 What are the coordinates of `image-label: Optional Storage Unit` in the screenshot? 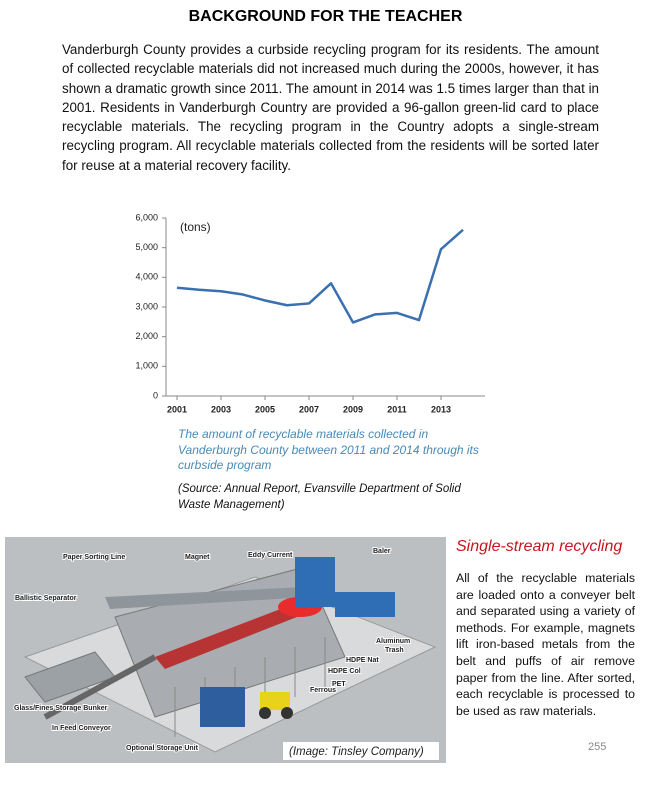 It's located at (162, 748).